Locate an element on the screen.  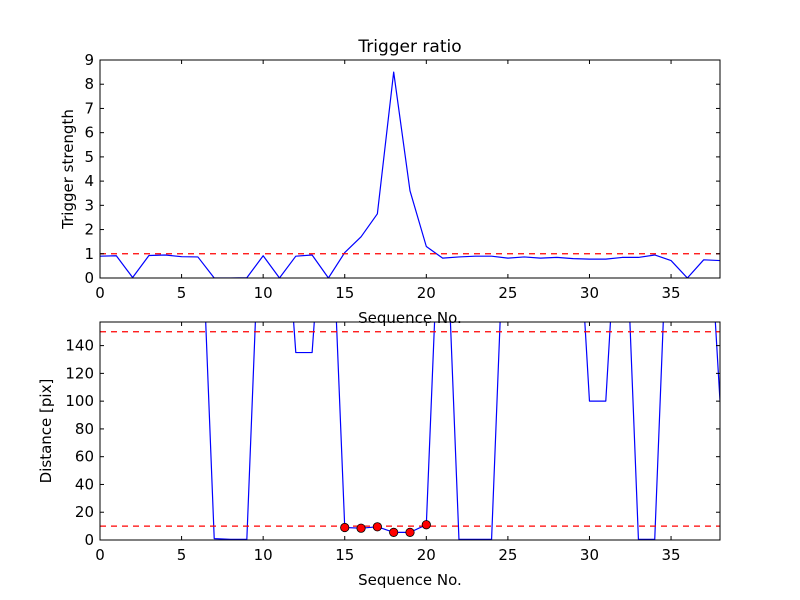
distance-x-tick-label: 15 is located at coordinates (344, 555).